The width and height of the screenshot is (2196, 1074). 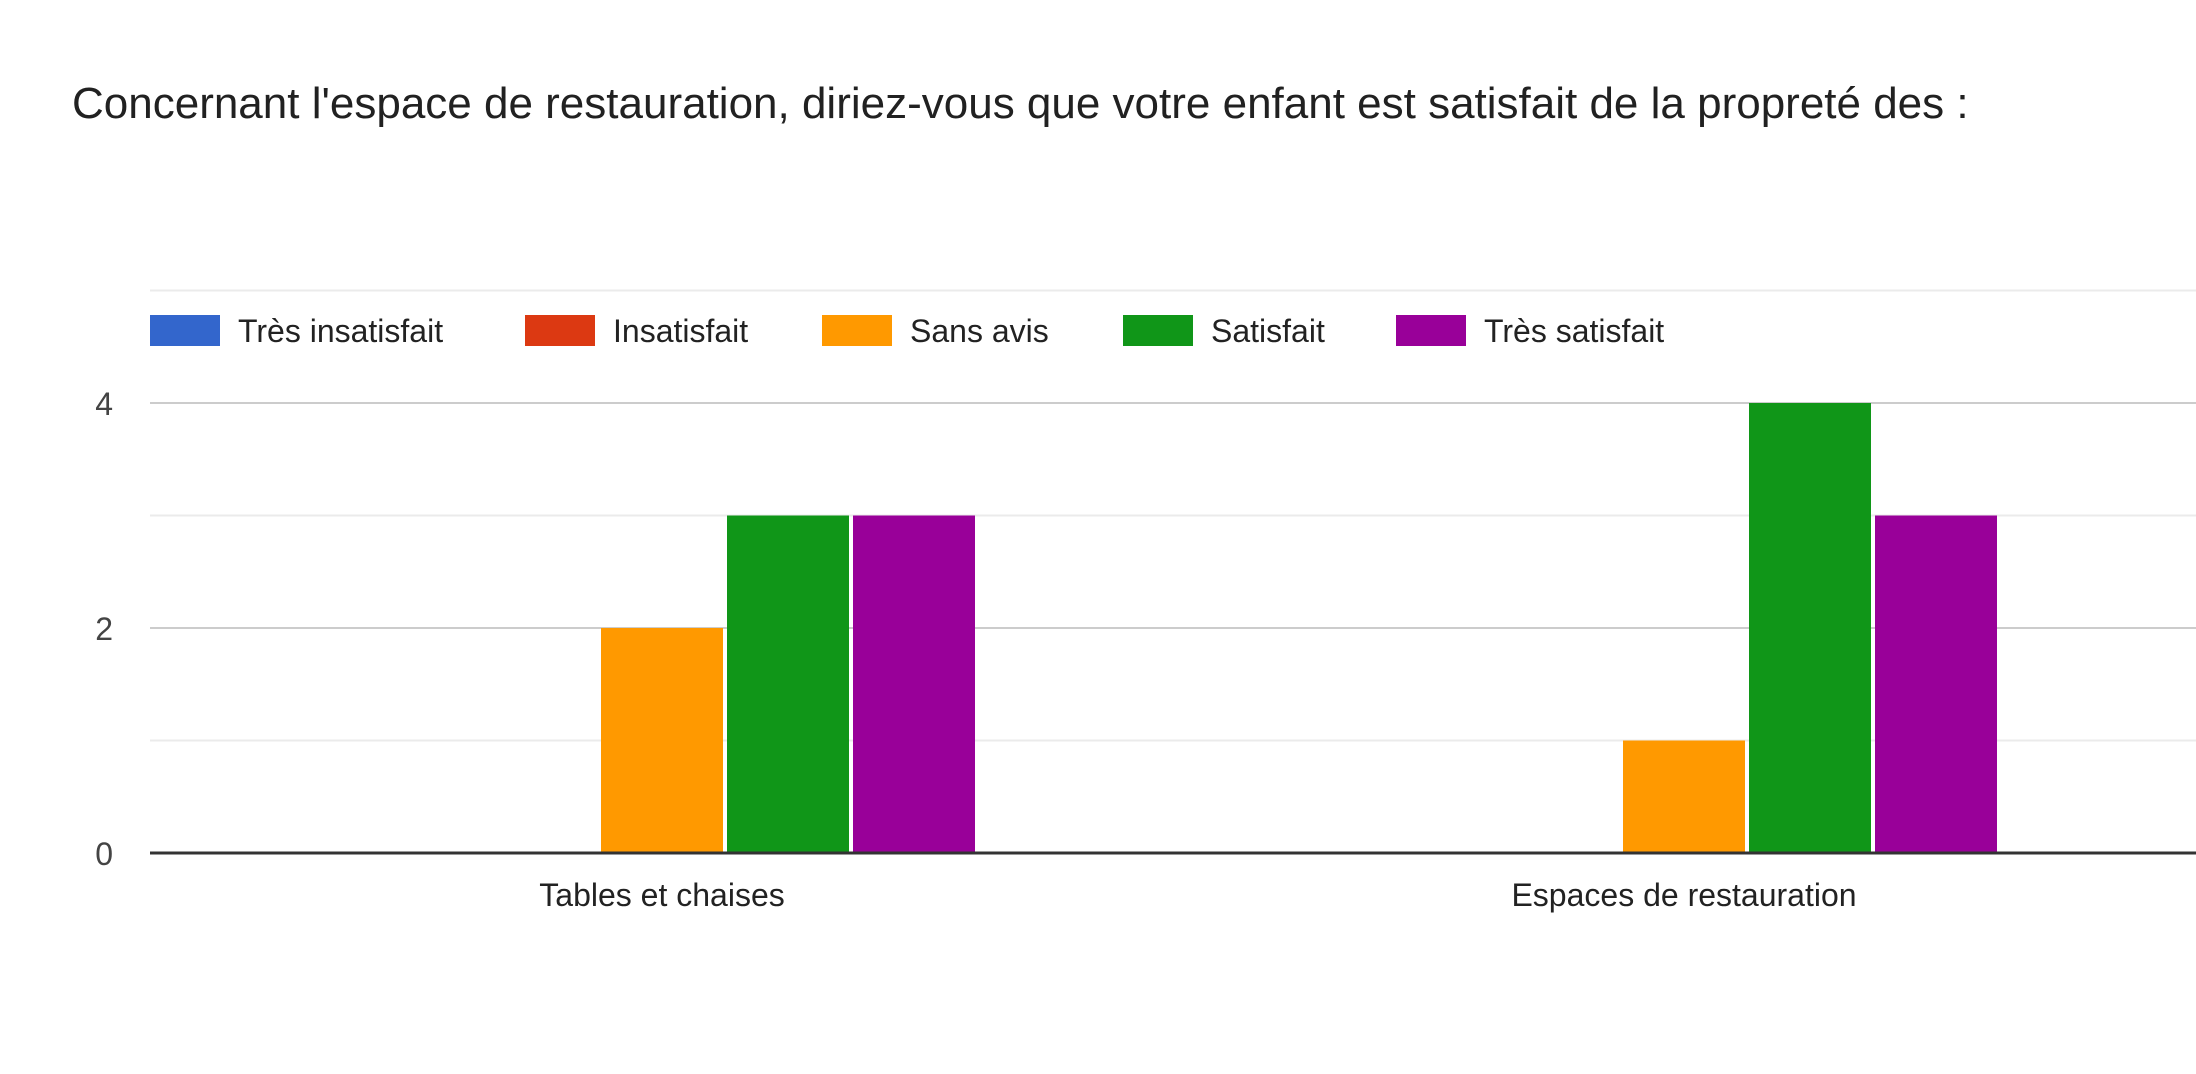 What do you see at coordinates (1158, 330) in the screenshot?
I see `legend-swatch-satisfait` at bounding box center [1158, 330].